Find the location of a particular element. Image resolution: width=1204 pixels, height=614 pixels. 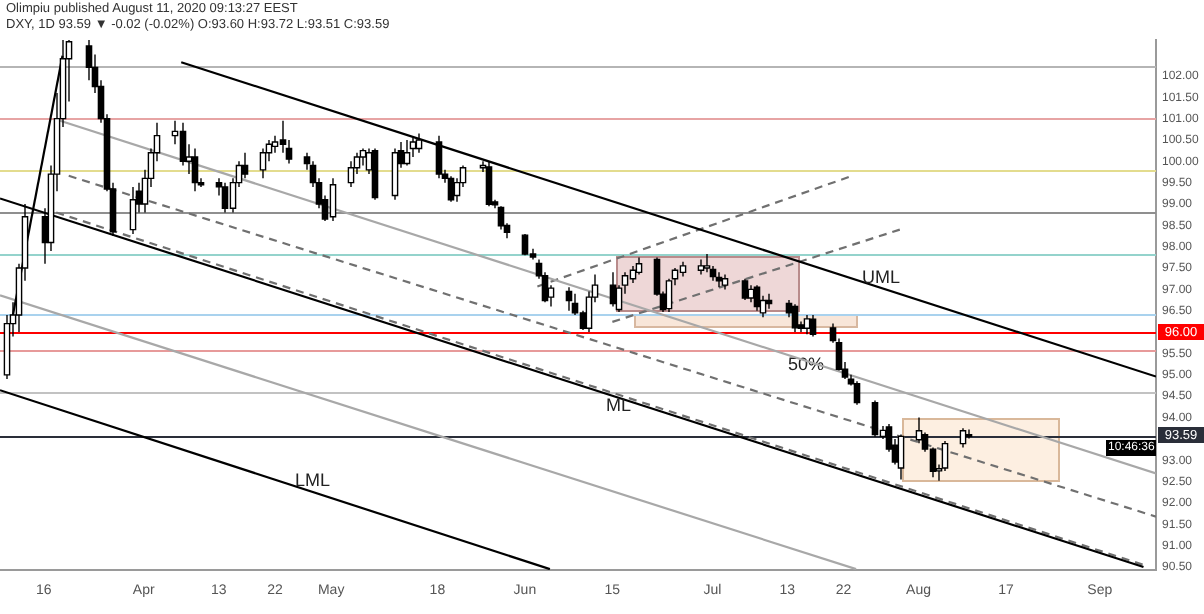

annotation: UML is located at coordinates (881, 277).